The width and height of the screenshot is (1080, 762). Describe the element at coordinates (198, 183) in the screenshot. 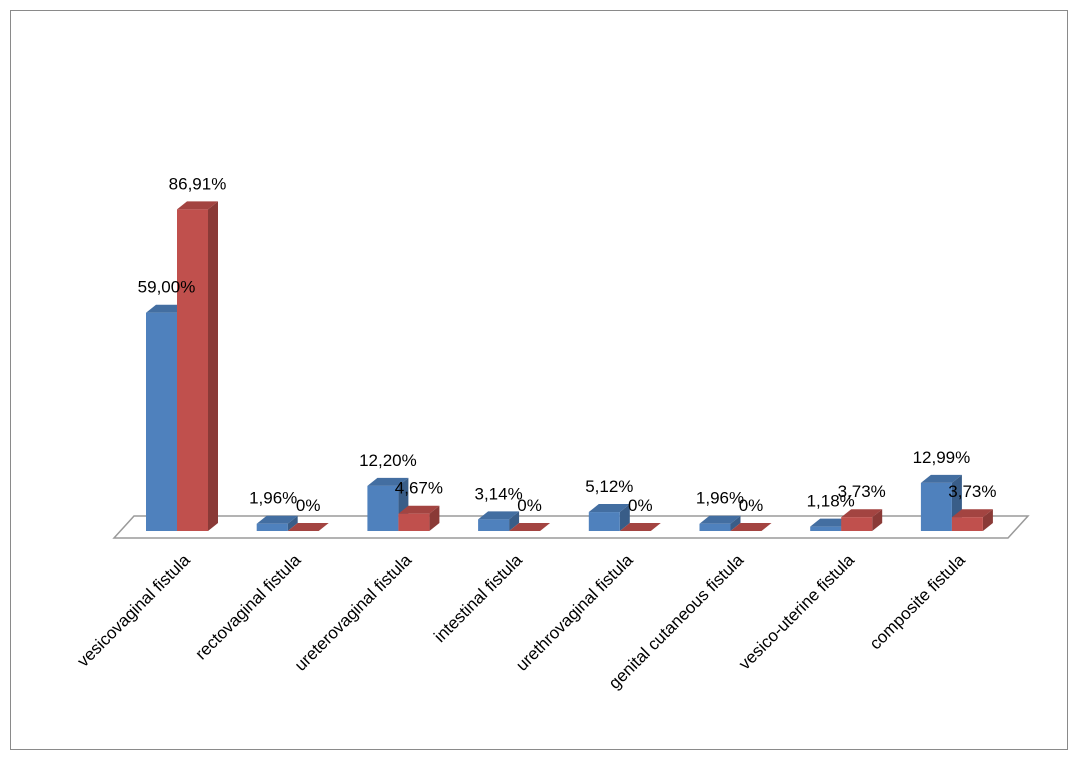

I see `value-label: 86,91%` at that location.